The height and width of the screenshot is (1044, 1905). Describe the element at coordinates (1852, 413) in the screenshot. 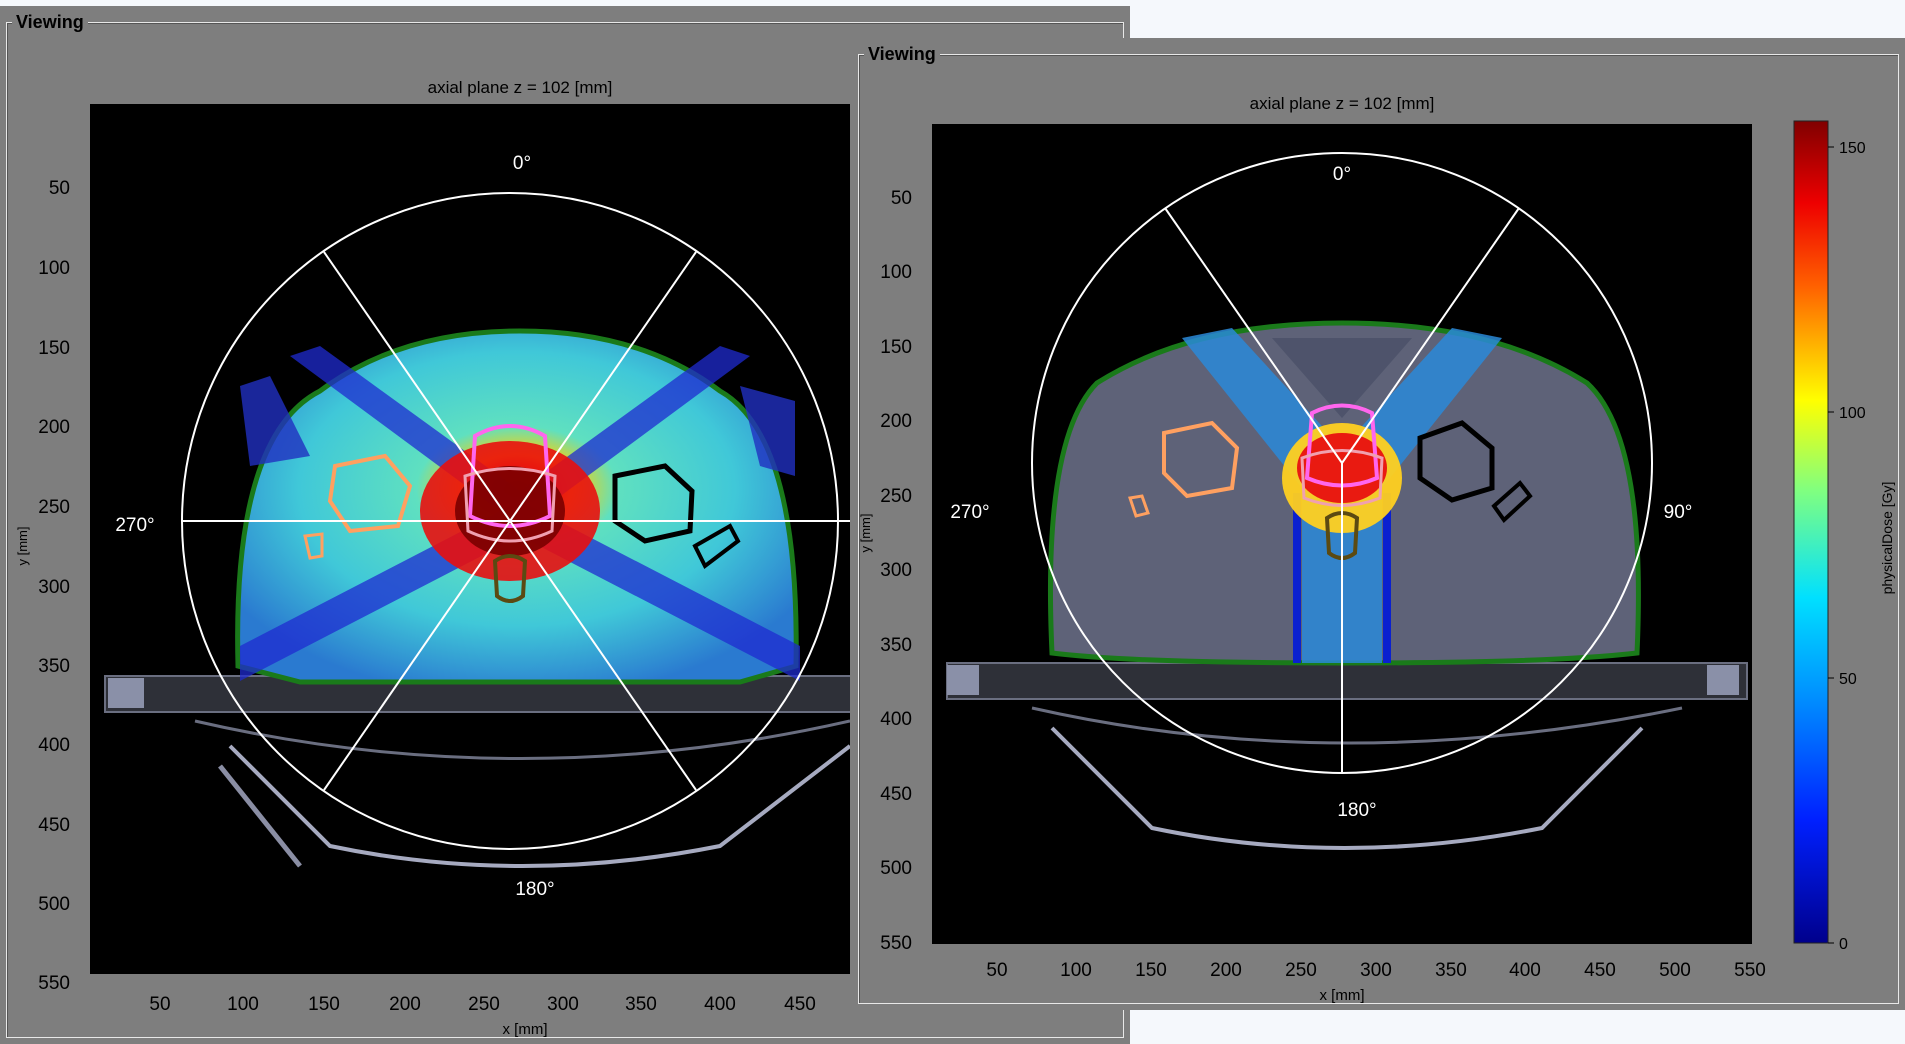

I see `colorbar-tick: 100` at that location.